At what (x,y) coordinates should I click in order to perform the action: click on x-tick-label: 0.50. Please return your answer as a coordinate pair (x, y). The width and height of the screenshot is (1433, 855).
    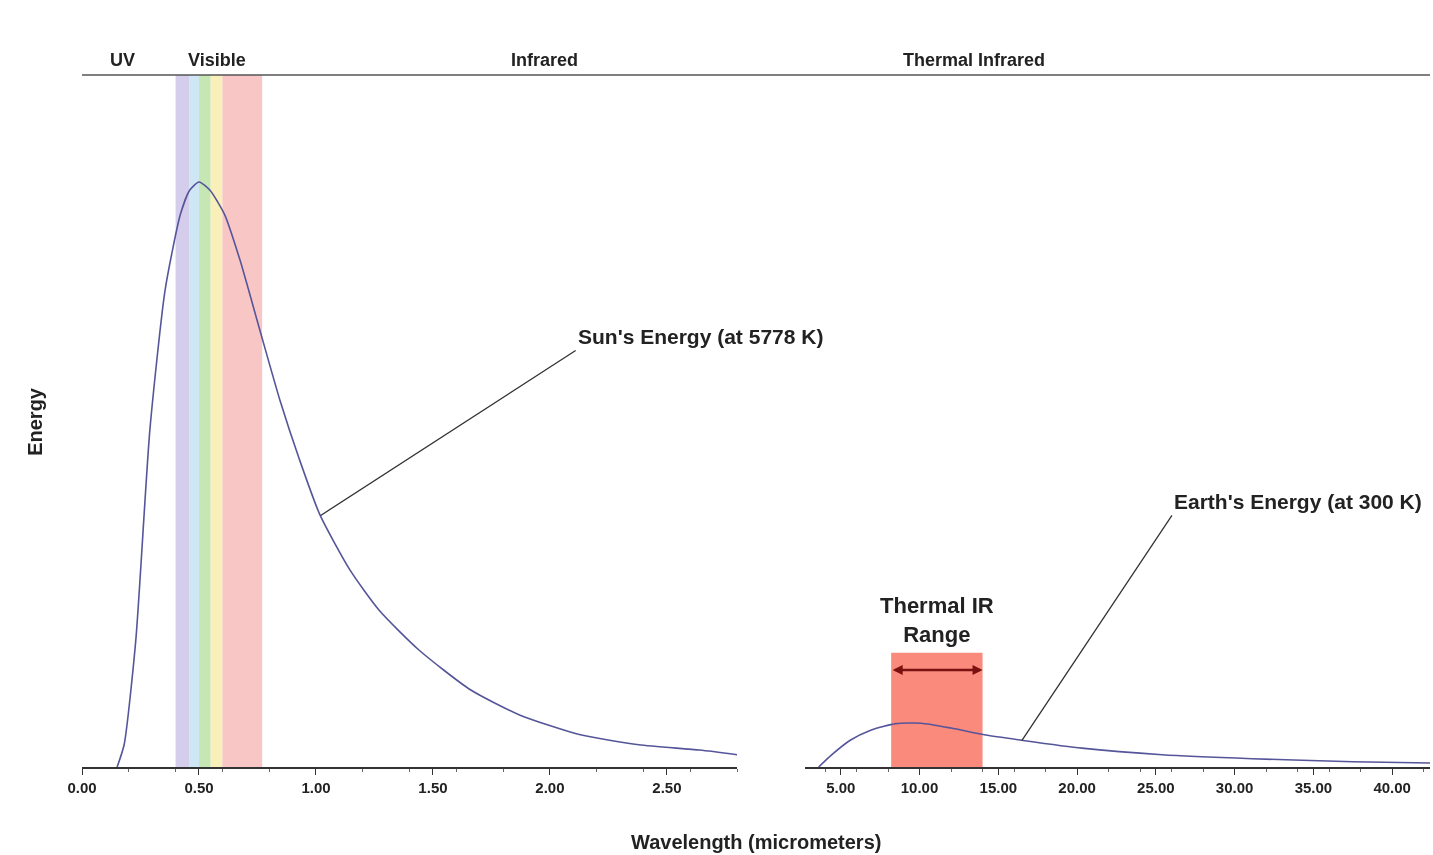
    Looking at the image, I should click on (199, 787).